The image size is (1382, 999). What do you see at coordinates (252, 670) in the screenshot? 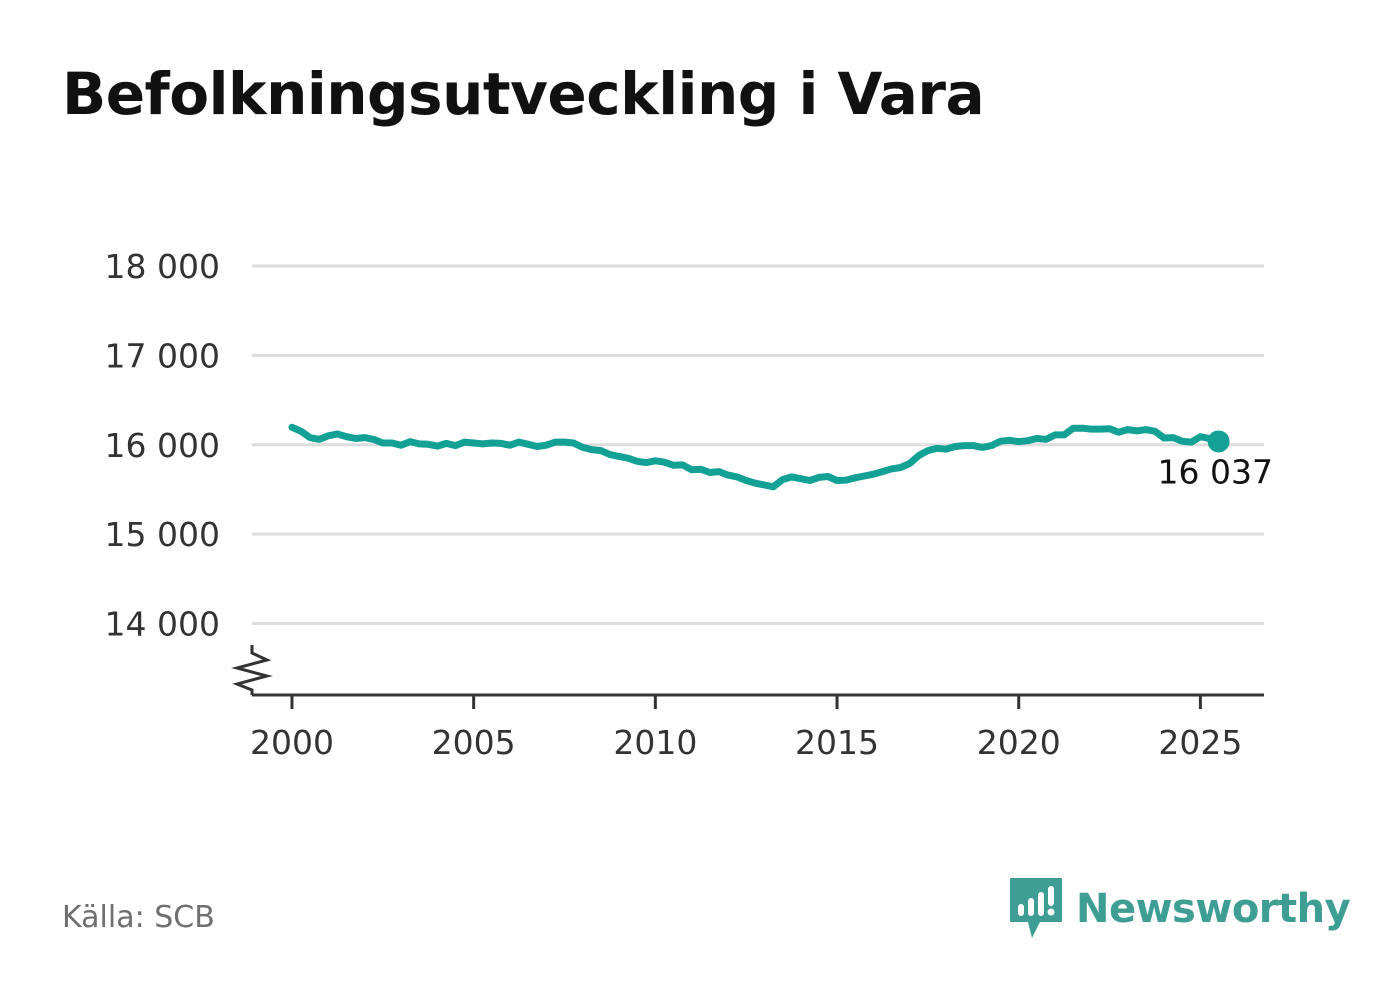
I see `y-axis-break` at bounding box center [252, 670].